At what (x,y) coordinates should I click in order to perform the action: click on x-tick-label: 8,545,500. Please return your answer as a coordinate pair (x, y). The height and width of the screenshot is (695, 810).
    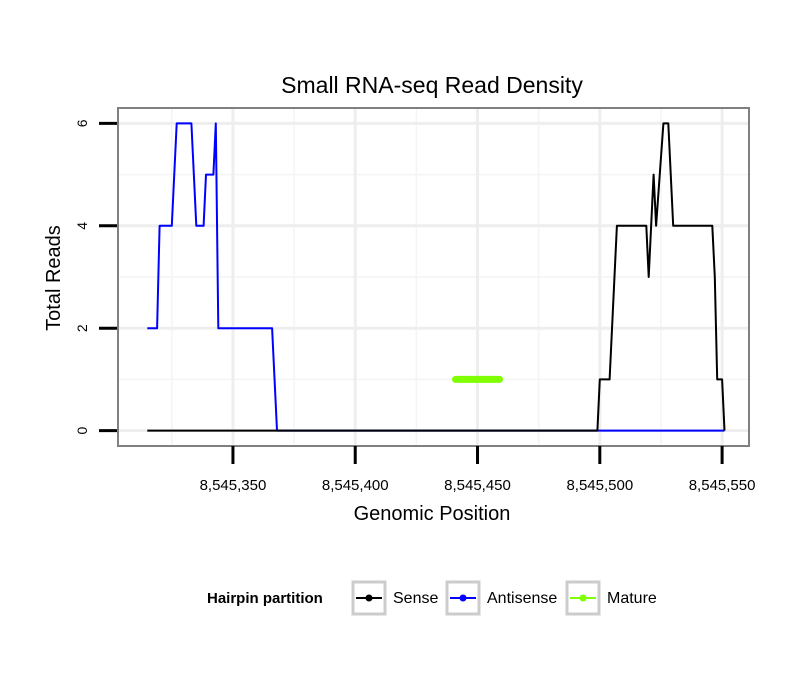
    Looking at the image, I should click on (599, 485).